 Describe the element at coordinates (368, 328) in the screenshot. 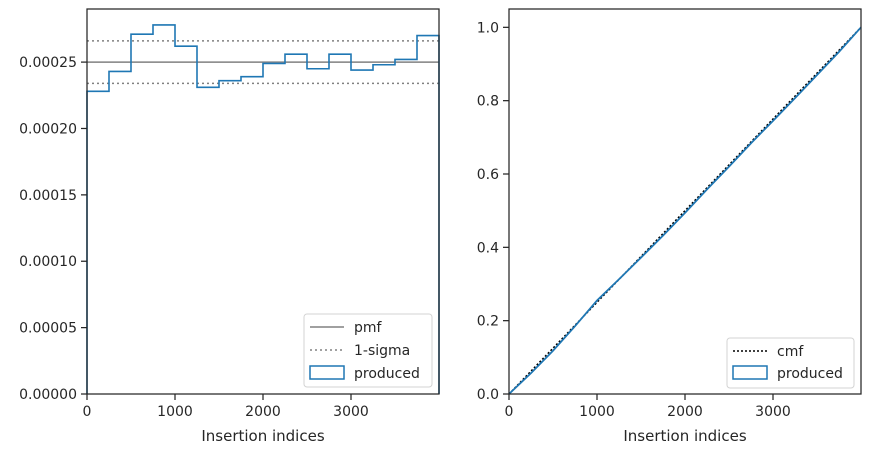

I see `legend-pmf-label: pmf` at that location.